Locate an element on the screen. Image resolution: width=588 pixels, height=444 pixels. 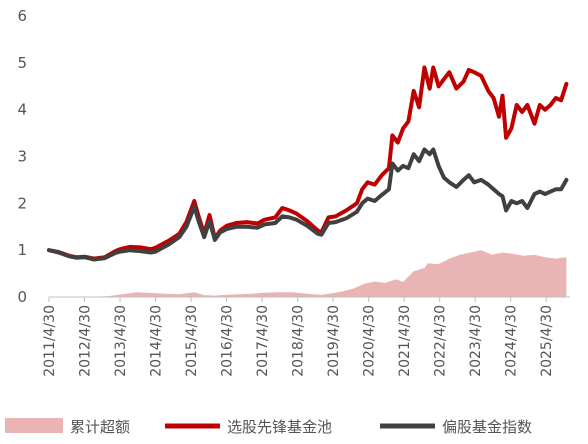
y-tick-label: 4 is located at coordinates (22, 110).